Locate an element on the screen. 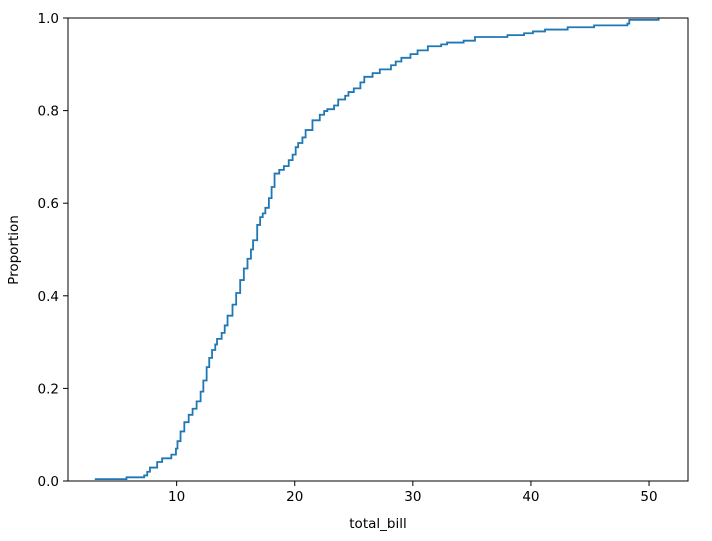  y-tick-label: 0.4 is located at coordinates (48, 297).